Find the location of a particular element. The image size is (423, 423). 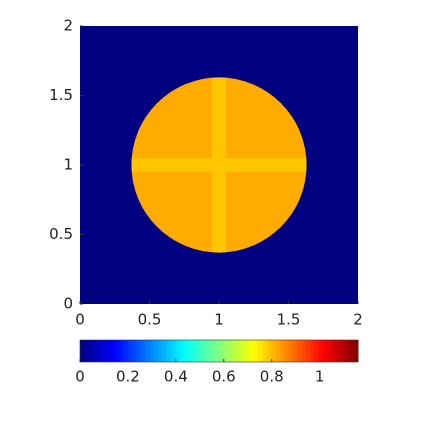

y-tick-label: 0.5 is located at coordinates (61, 234).